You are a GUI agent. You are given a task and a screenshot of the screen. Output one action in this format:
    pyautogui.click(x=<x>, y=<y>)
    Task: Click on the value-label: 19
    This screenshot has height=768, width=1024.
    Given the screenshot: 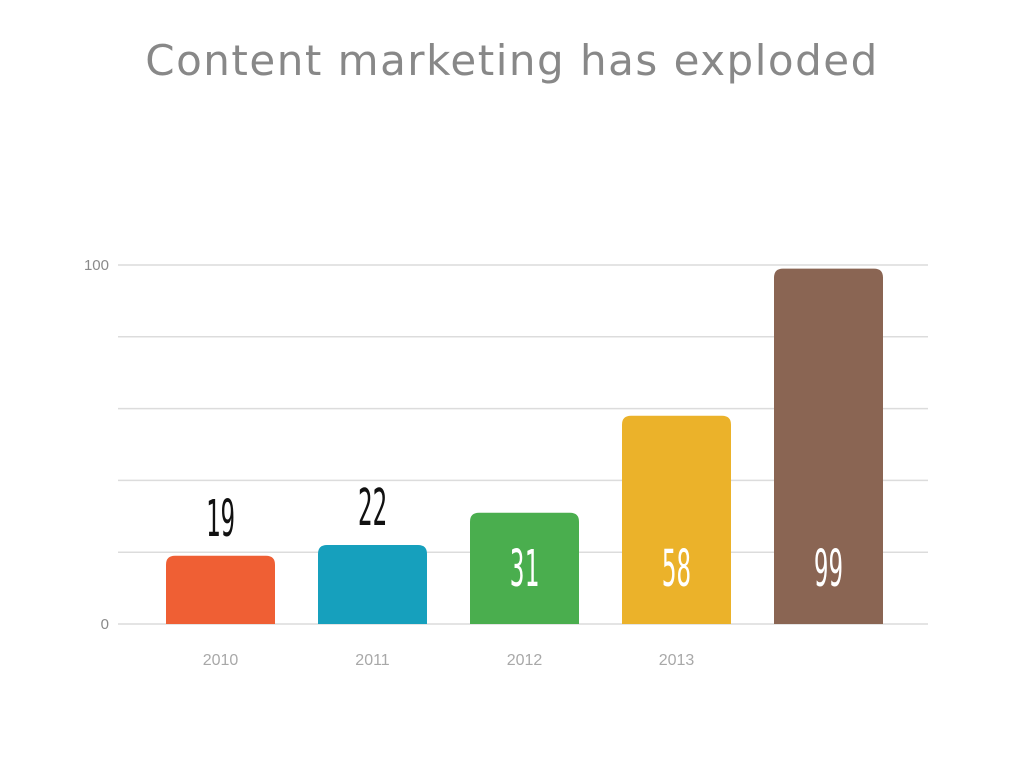 What is the action you would take?
    pyautogui.click(x=220, y=519)
    